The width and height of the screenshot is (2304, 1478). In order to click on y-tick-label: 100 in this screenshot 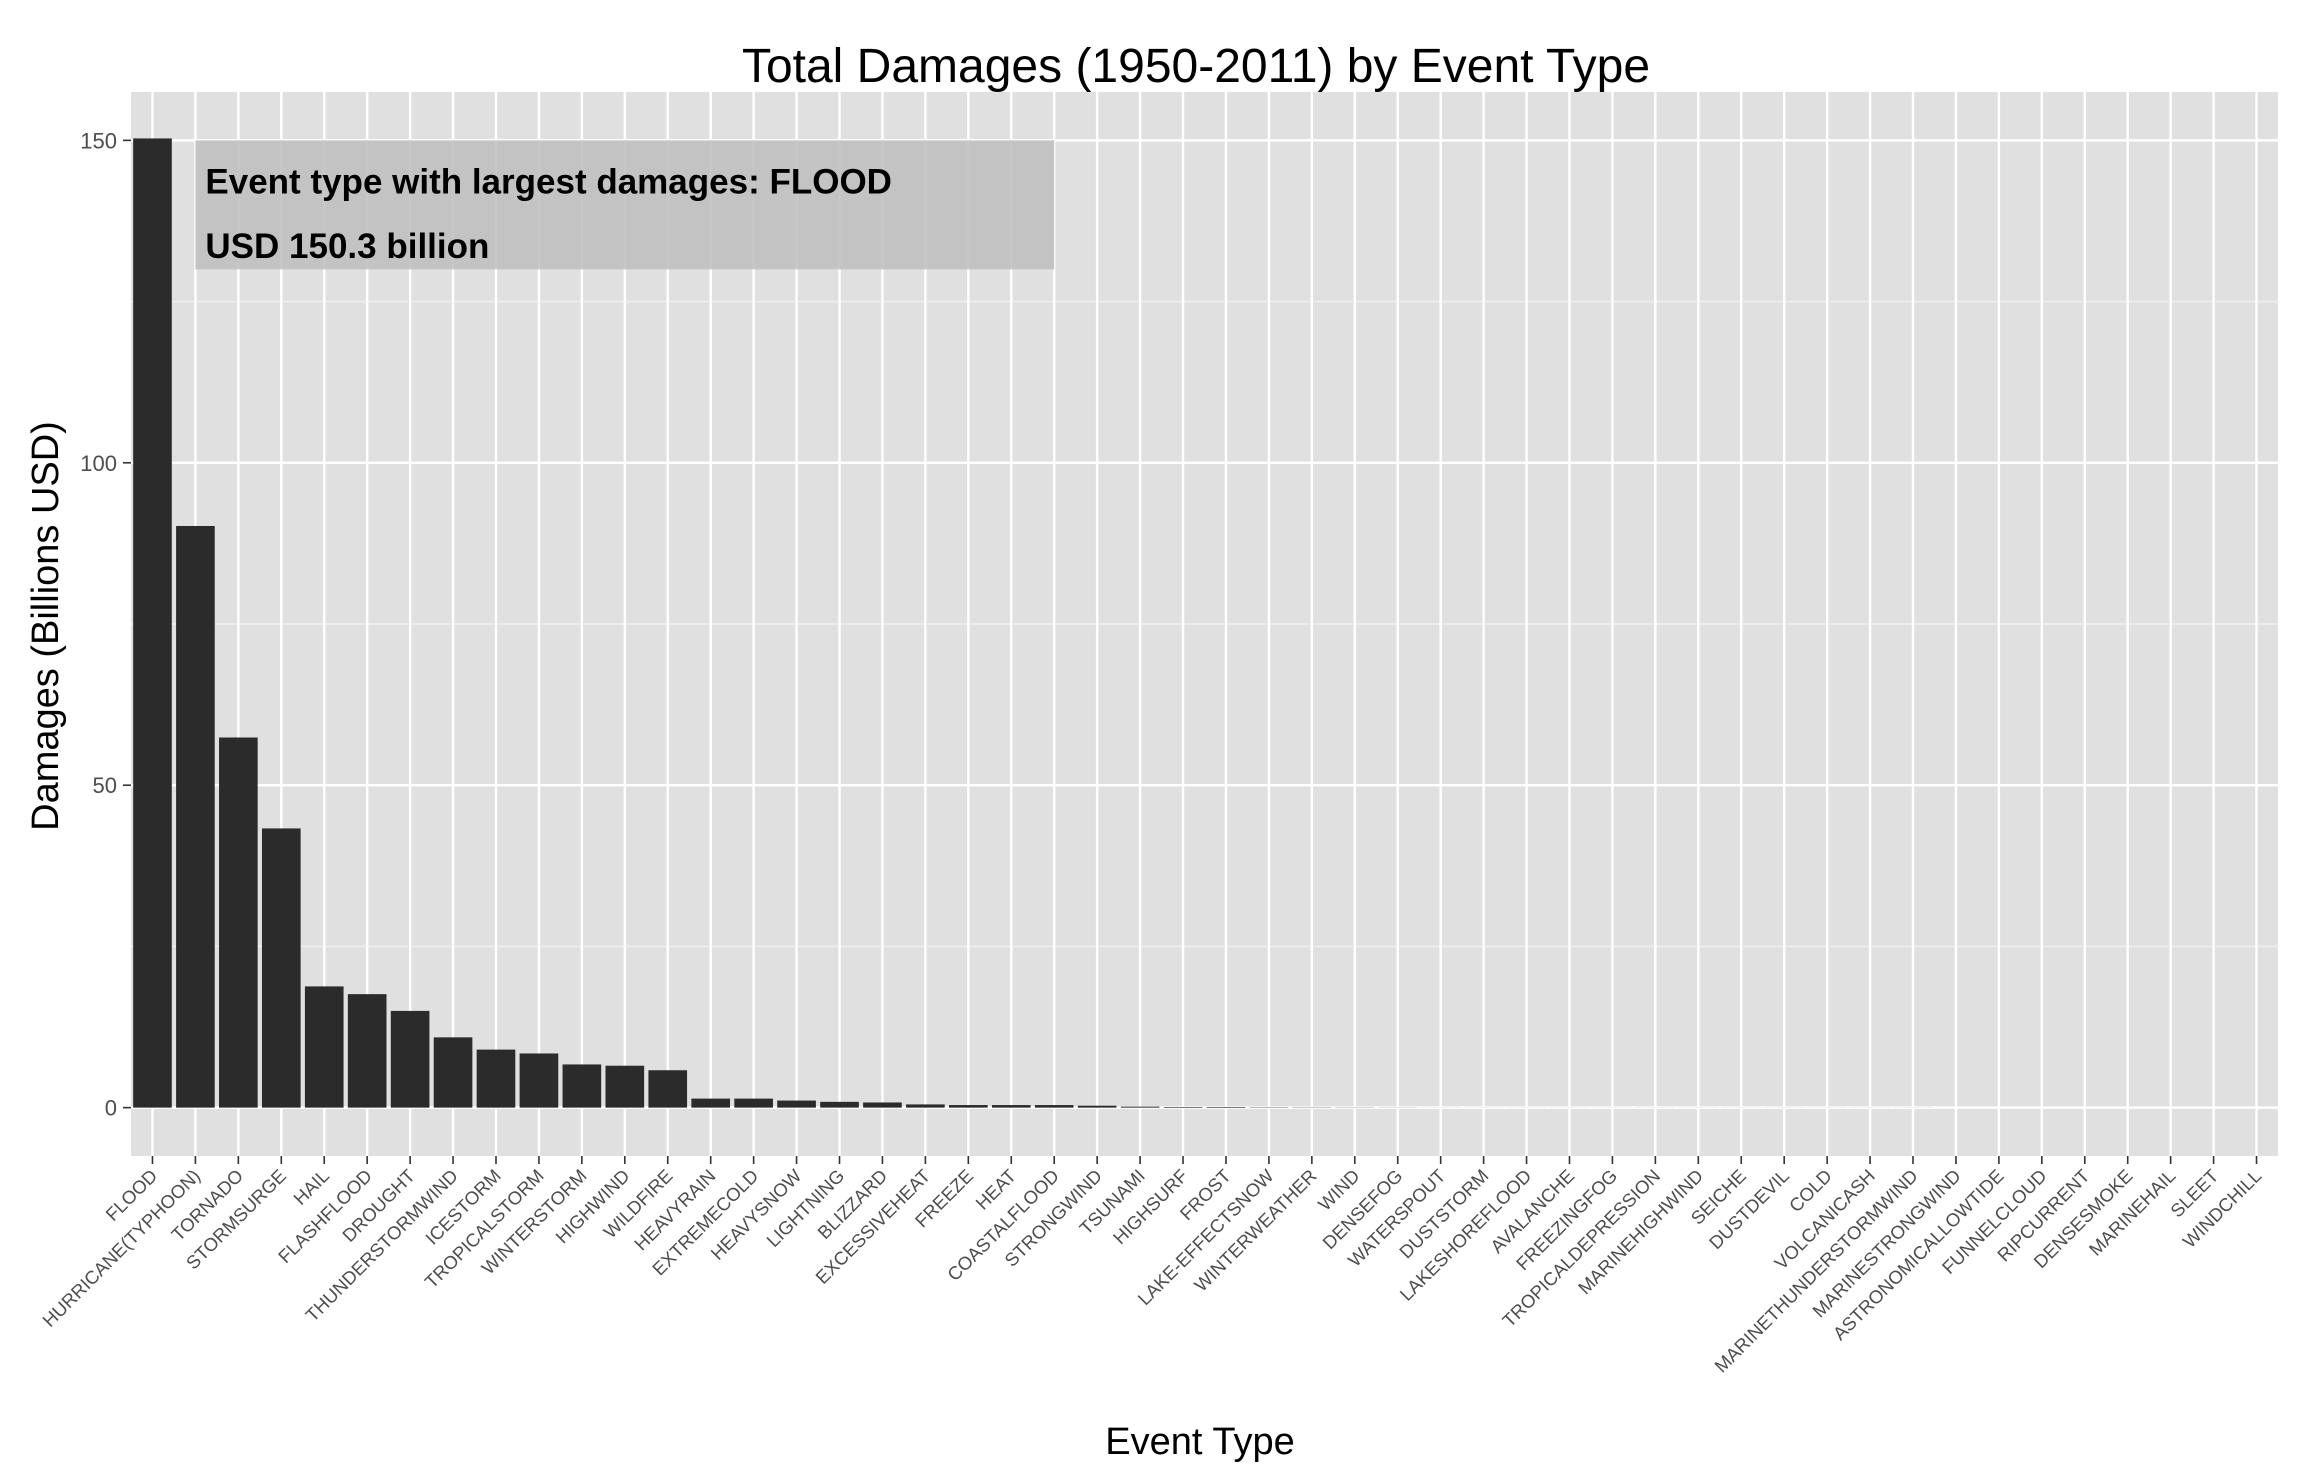, I will do `click(98, 463)`.